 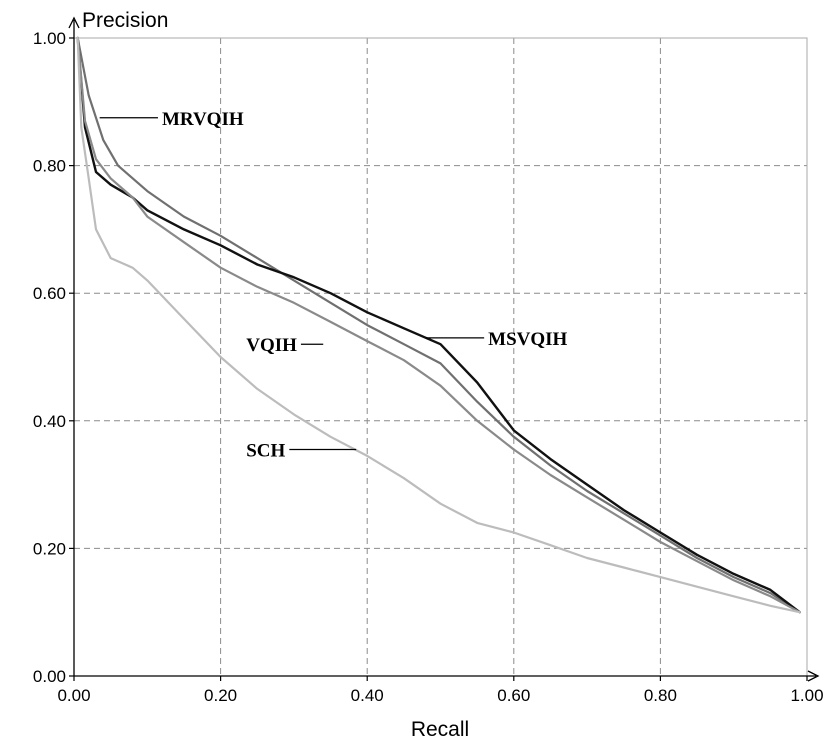 What do you see at coordinates (203, 119) in the screenshot?
I see `series-label-mrvqih: MRVQIH` at bounding box center [203, 119].